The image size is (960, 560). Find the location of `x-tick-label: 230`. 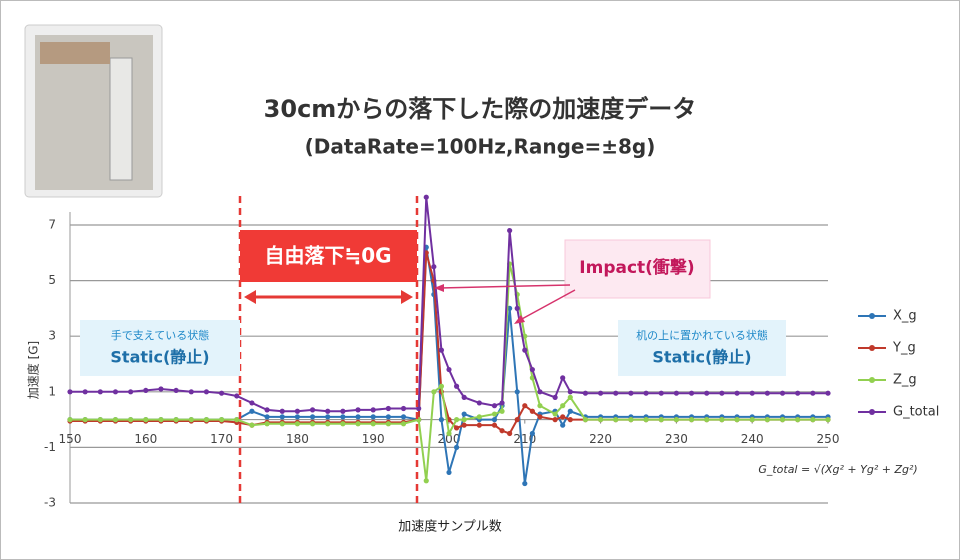

x-tick-label: 230 is located at coordinates (676, 439).